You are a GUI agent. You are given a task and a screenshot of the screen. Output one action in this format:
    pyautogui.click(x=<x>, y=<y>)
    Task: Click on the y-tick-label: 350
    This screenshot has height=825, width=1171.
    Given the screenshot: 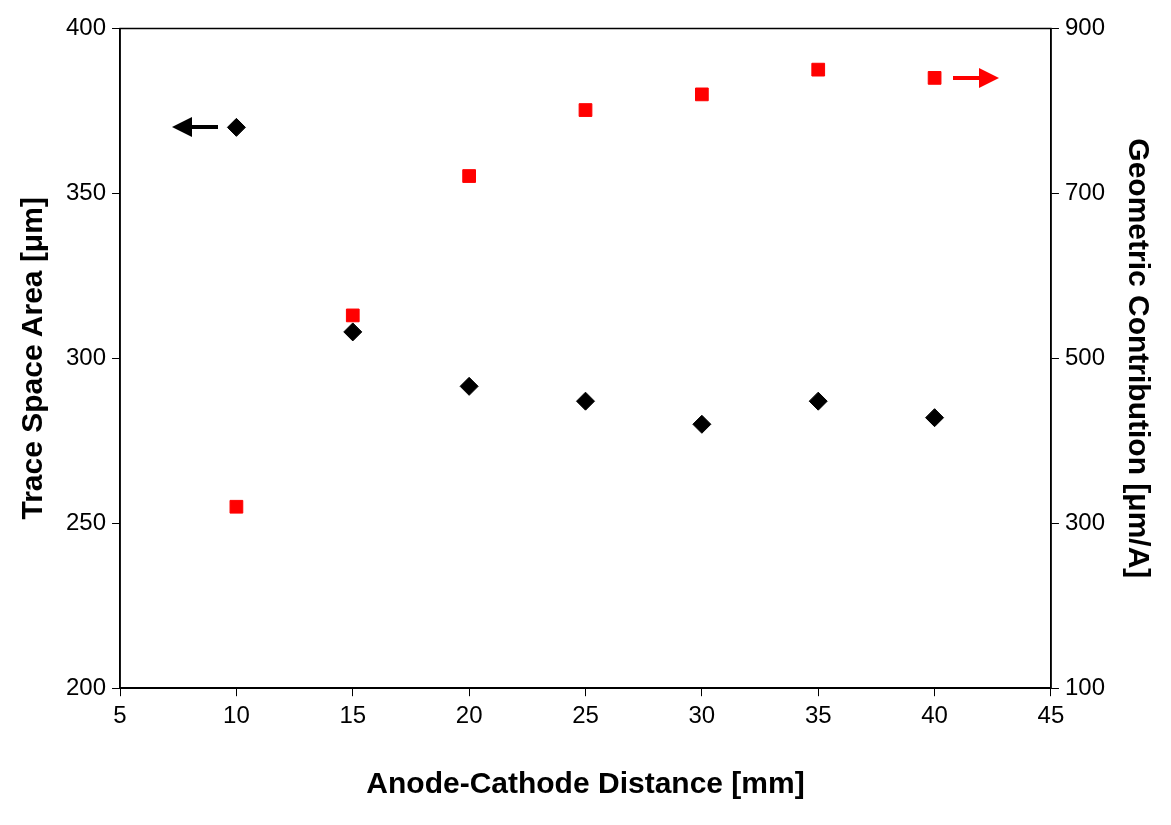 What is the action you would take?
    pyautogui.click(x=86, y=191)
    